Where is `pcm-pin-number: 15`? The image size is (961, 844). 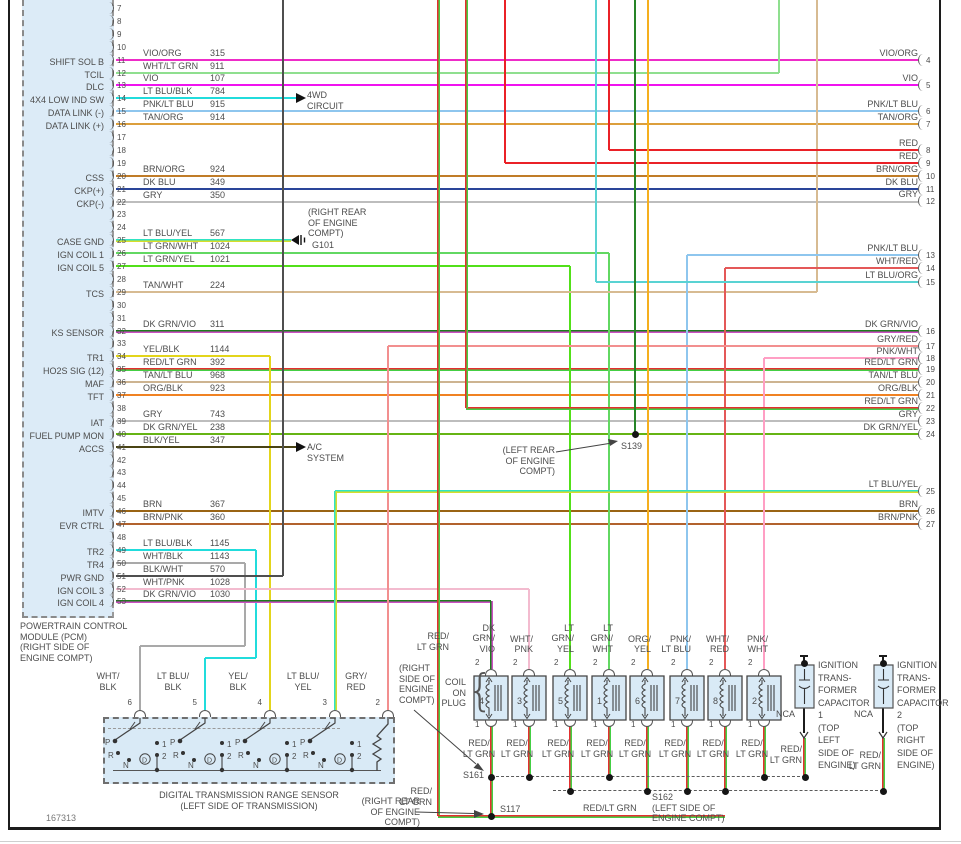
pcm-pin-number: 15 is located at coordinates (121, 111).